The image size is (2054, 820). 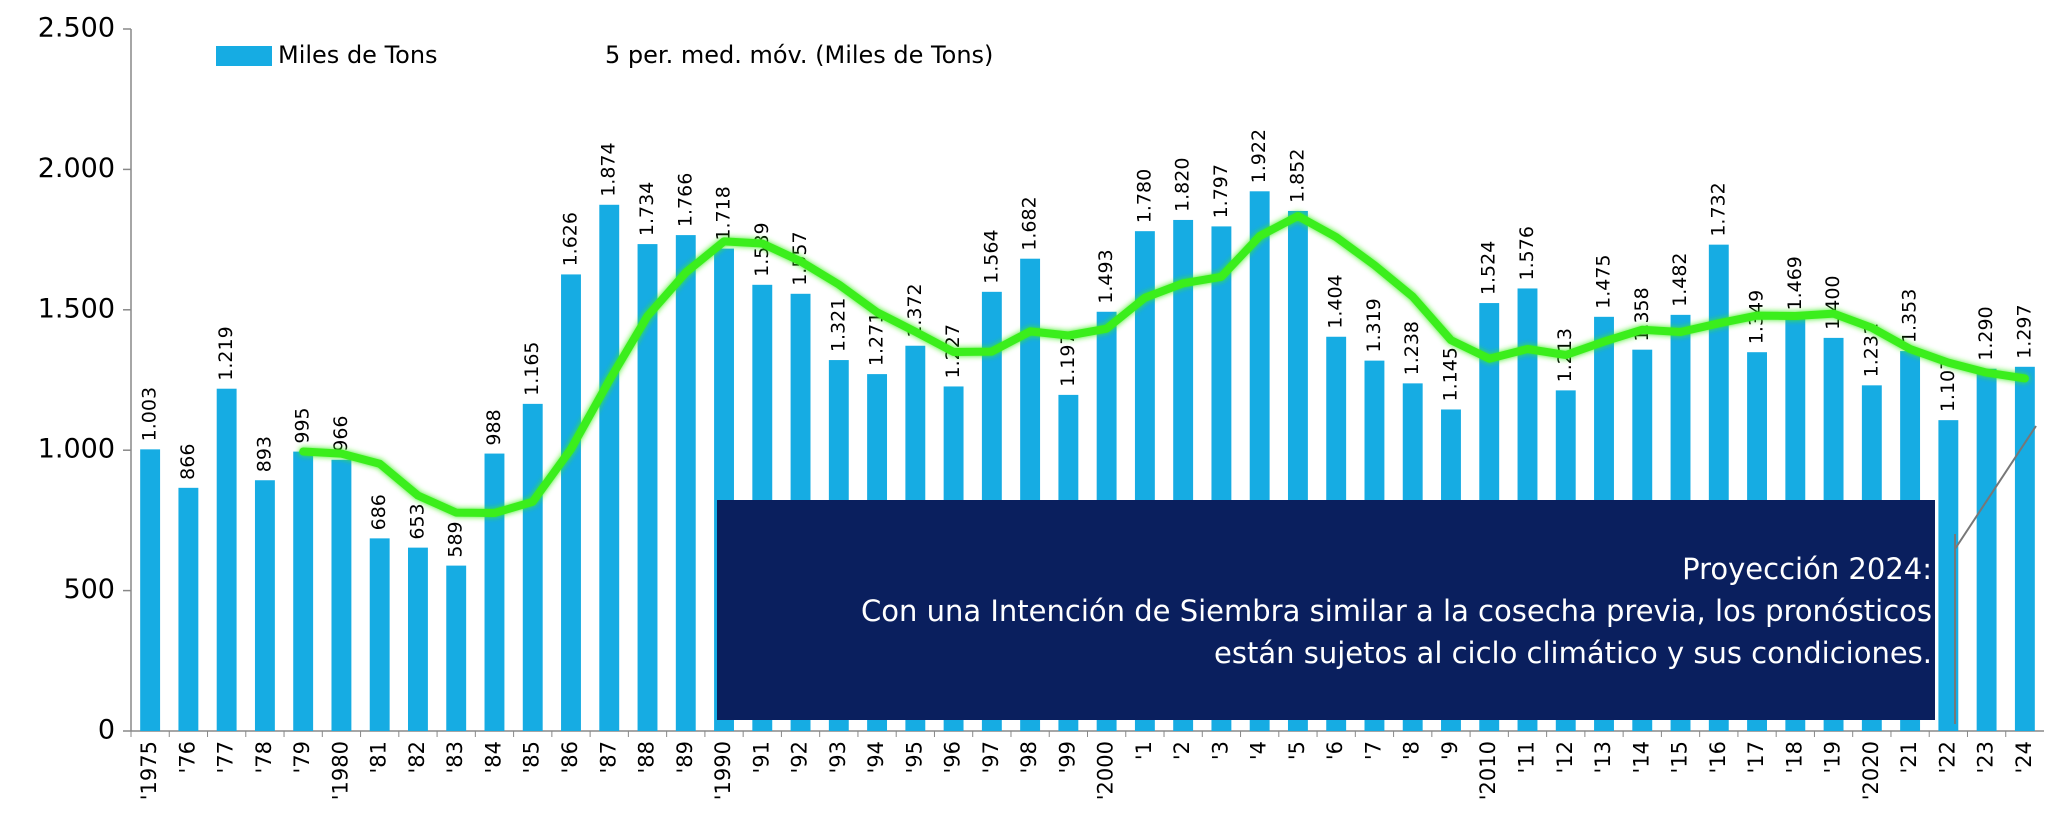 I want to click on x-tick-label: '21, so click(x=1909, y=757).